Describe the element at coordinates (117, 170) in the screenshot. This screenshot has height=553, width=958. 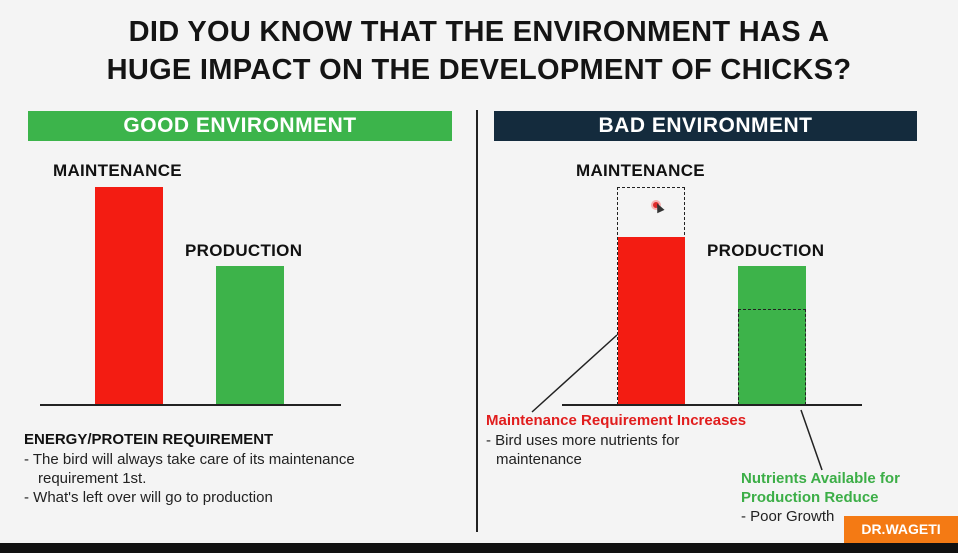
I see `good-maintenance-label: MAINTENANCE` at that location.